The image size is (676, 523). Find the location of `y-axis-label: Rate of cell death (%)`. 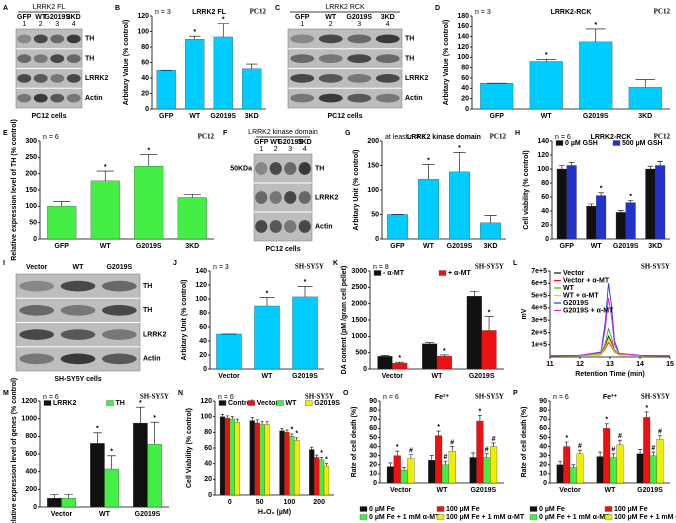

y-axis-label: Rate of cell death (%) is located at coordinates (354, 442).